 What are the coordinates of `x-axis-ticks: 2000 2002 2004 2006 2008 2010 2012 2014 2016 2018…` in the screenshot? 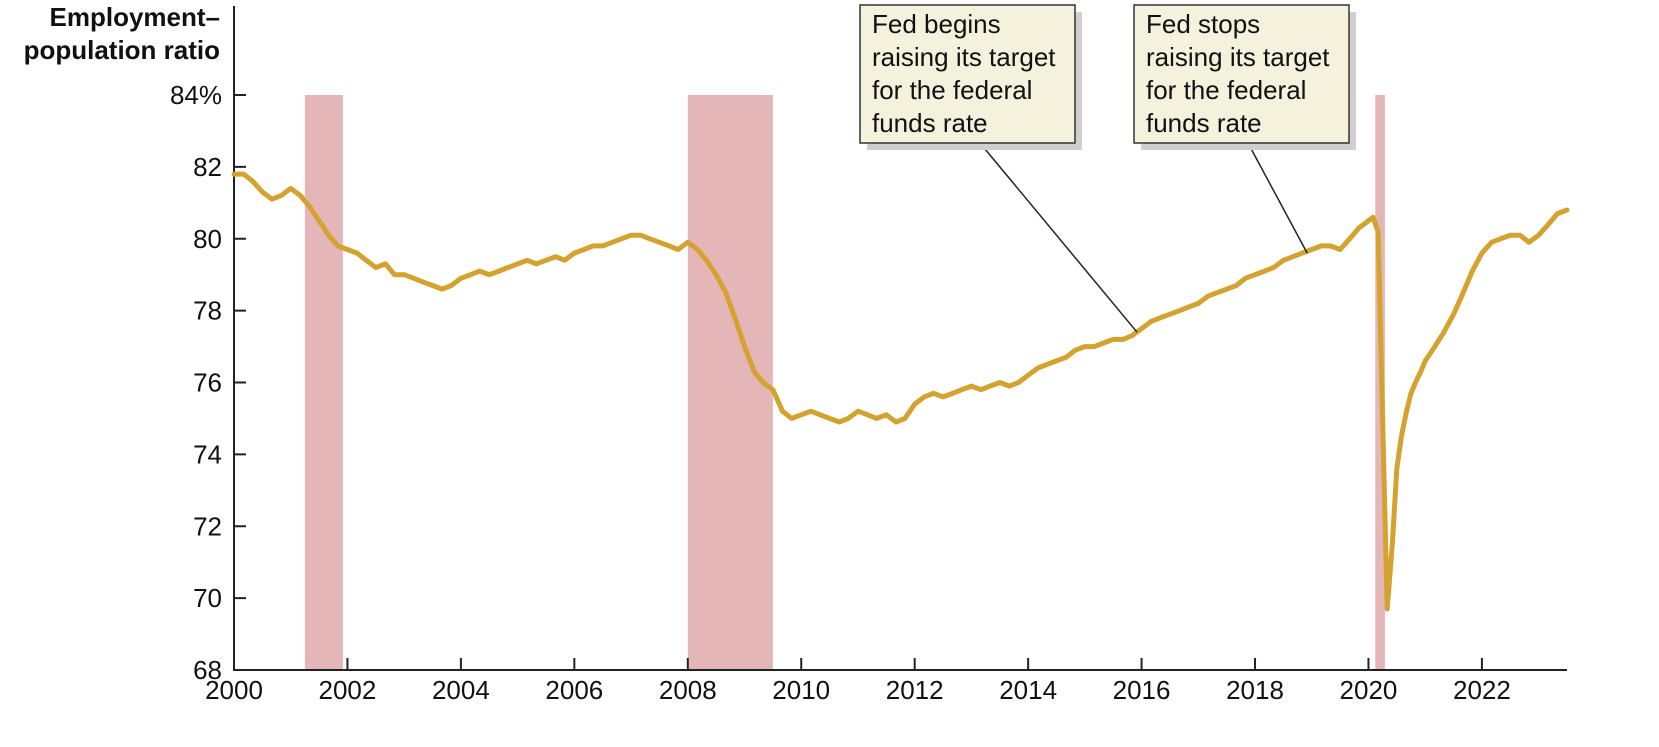 It's located at (858, 681).